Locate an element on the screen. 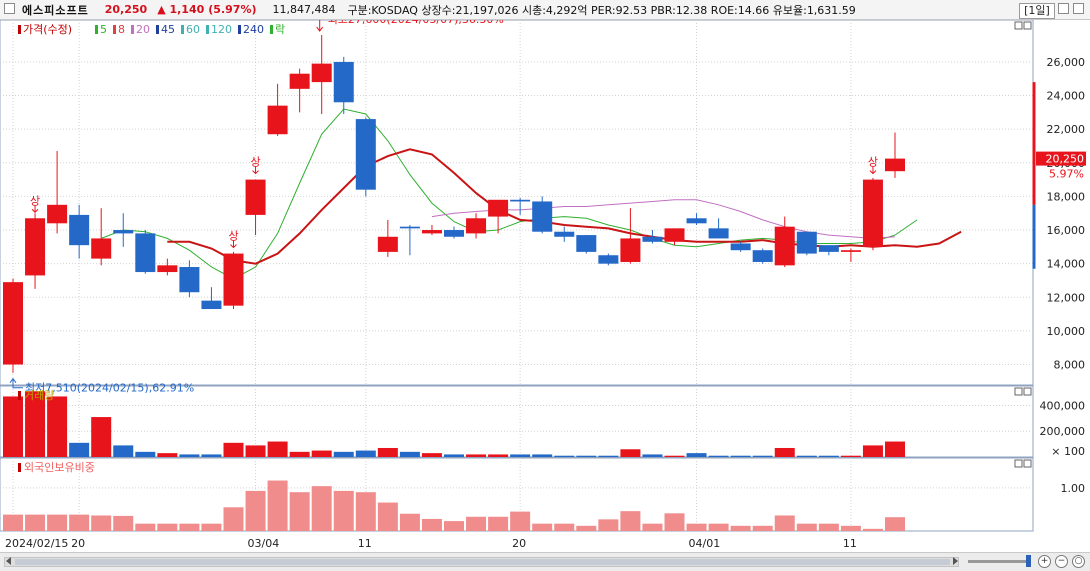 The width and height of the screenshot is (1090, 571). low-marker-line is located at coordinates (17, 383).